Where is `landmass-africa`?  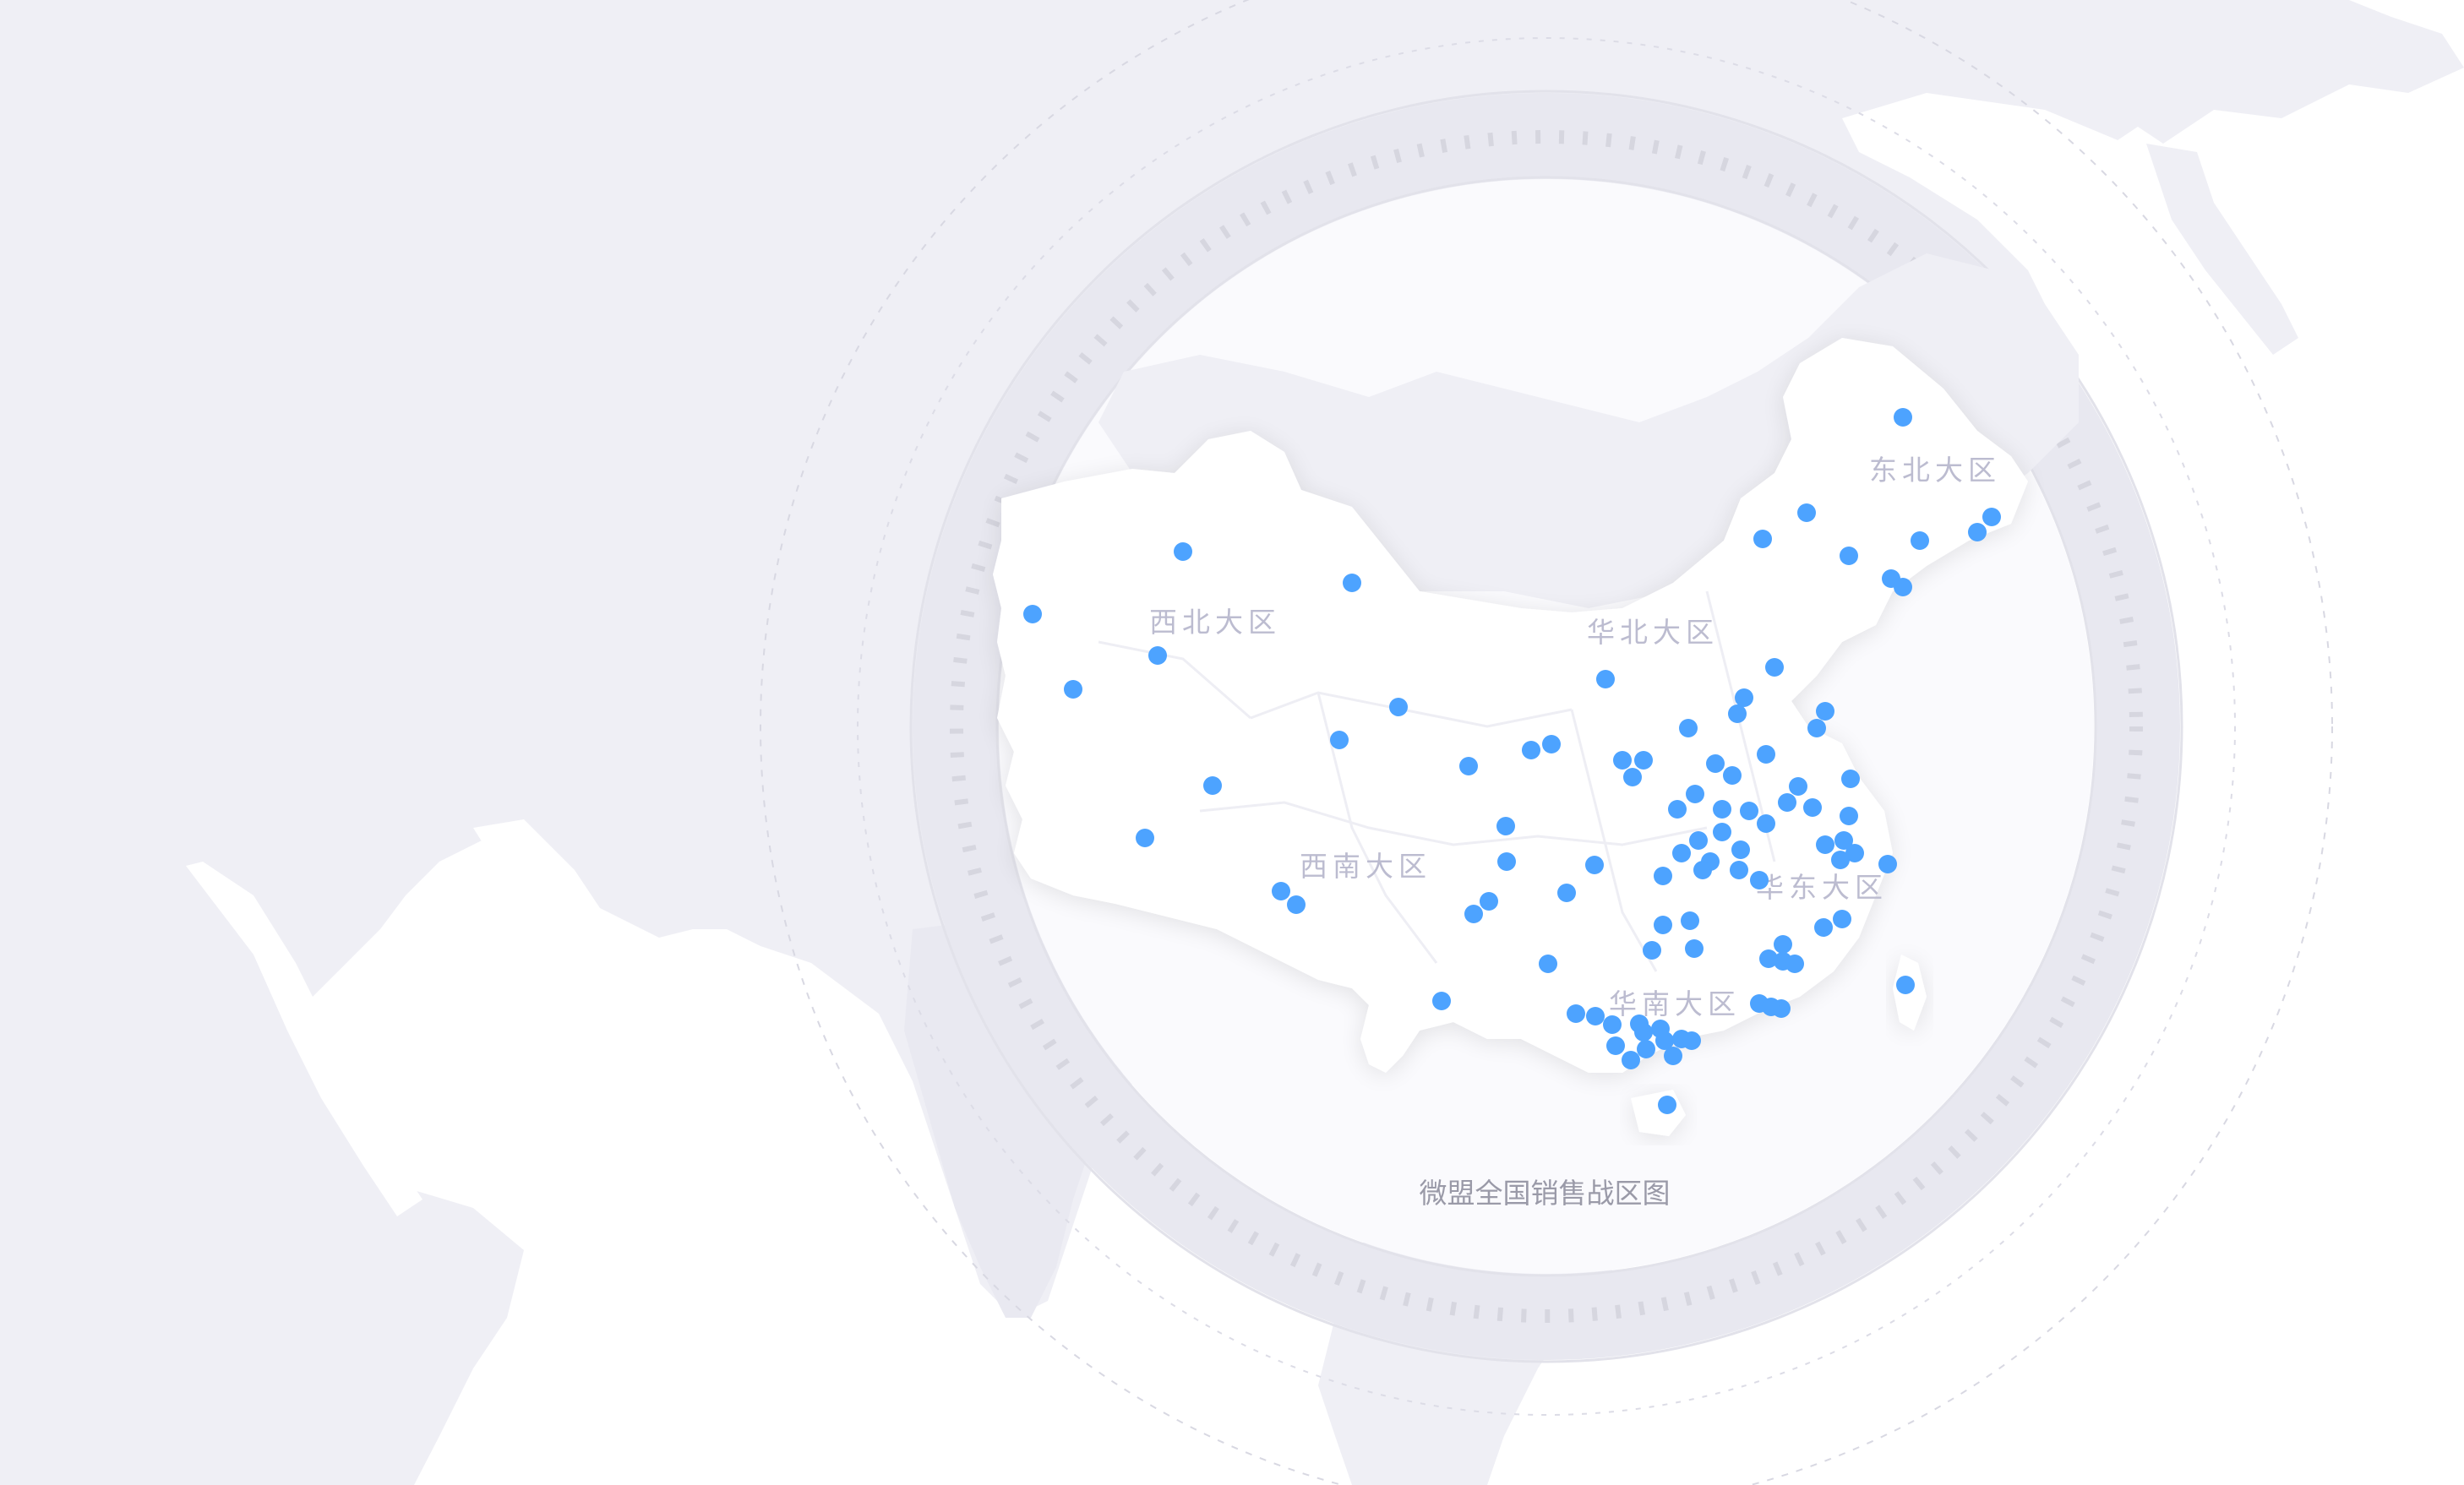
landmass-africa is located at coordinates (262, 1165).